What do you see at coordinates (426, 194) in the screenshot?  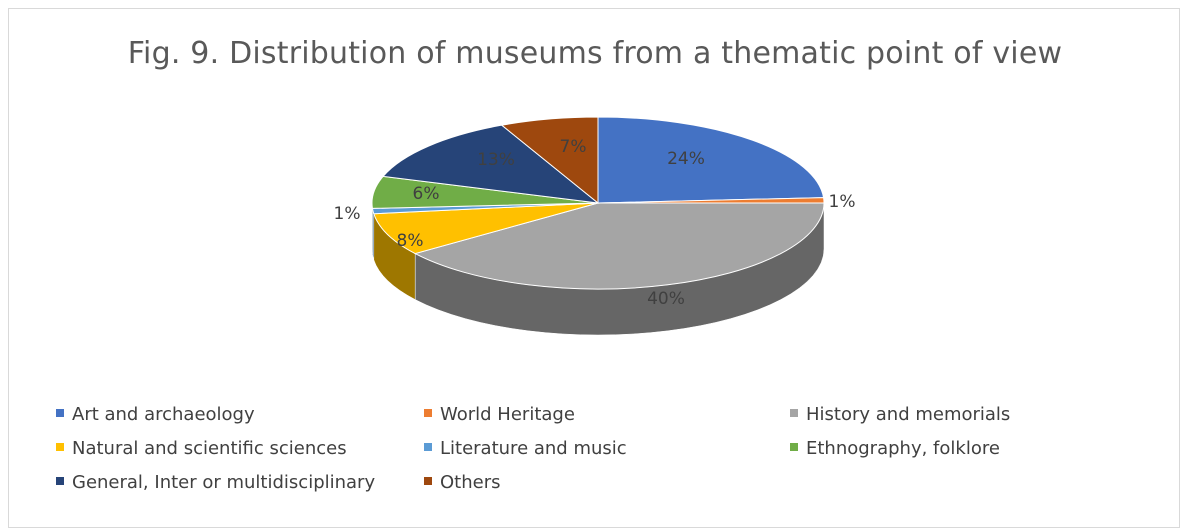 I see `data-label-ethnography-folklore: 6%` at bounding box center [426, 194].